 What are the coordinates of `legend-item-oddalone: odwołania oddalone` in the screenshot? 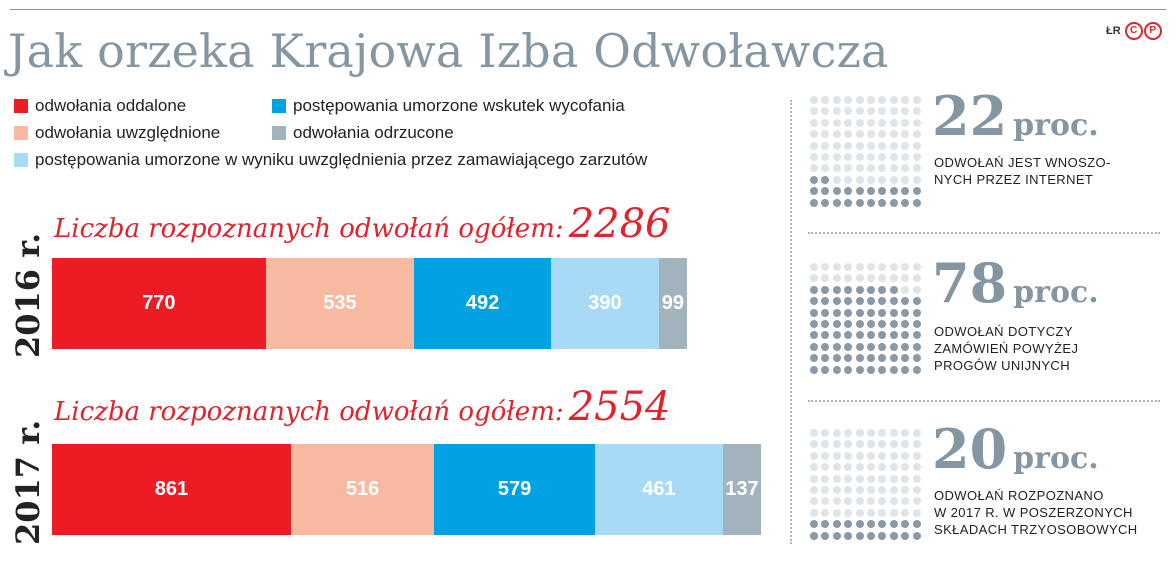 It's located at (100, 106).